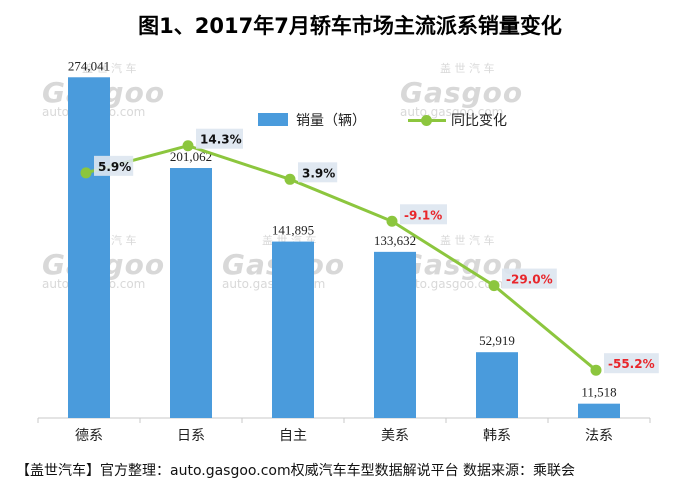 The width and height of the screenshot is (700, 504). I want to click on legend-line-marker, so click(426, 120).